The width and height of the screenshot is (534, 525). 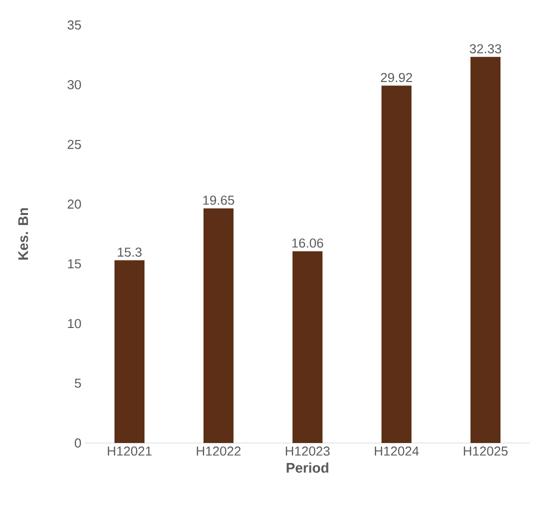 I want to click on y-tick-label: 20, so click(x=74, y=204).